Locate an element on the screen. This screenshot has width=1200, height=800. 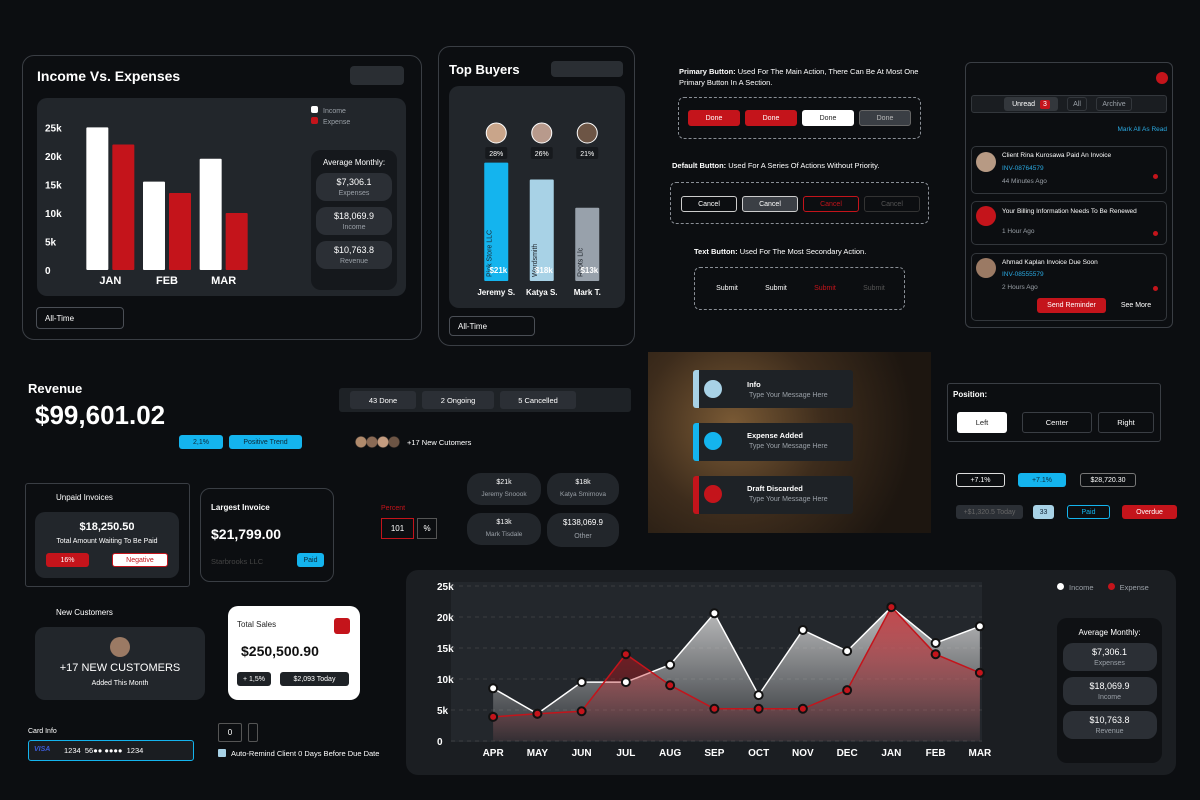
tab: Unread 3 is located at coordinates (1031, 104).